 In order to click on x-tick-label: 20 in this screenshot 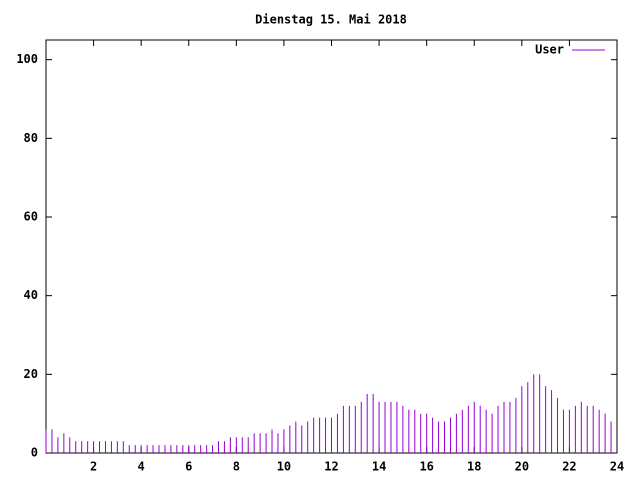, I will do `click(522, 467)`.